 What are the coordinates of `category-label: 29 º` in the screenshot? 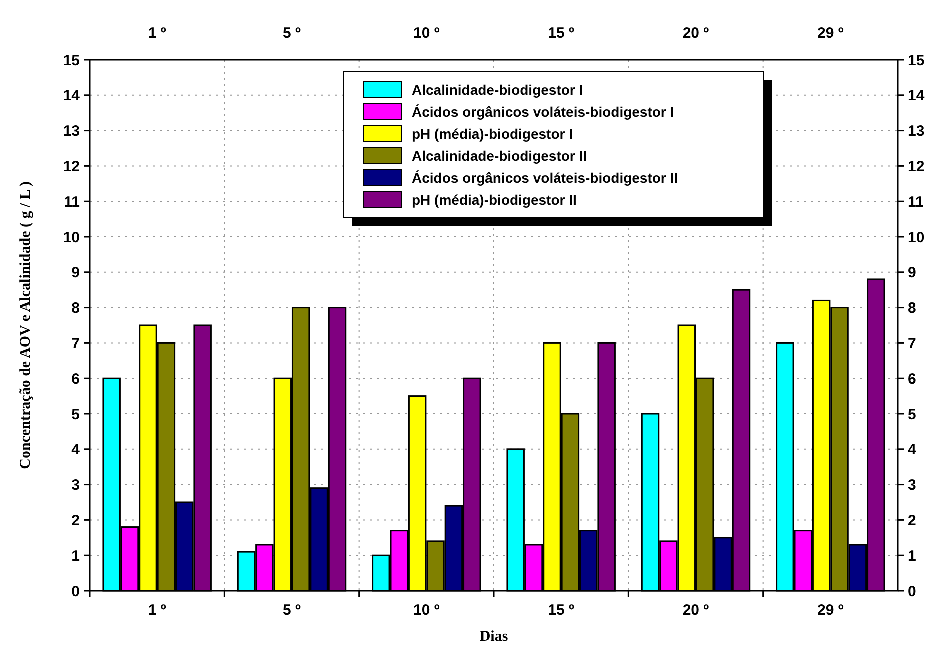 It's located at (830, 33).